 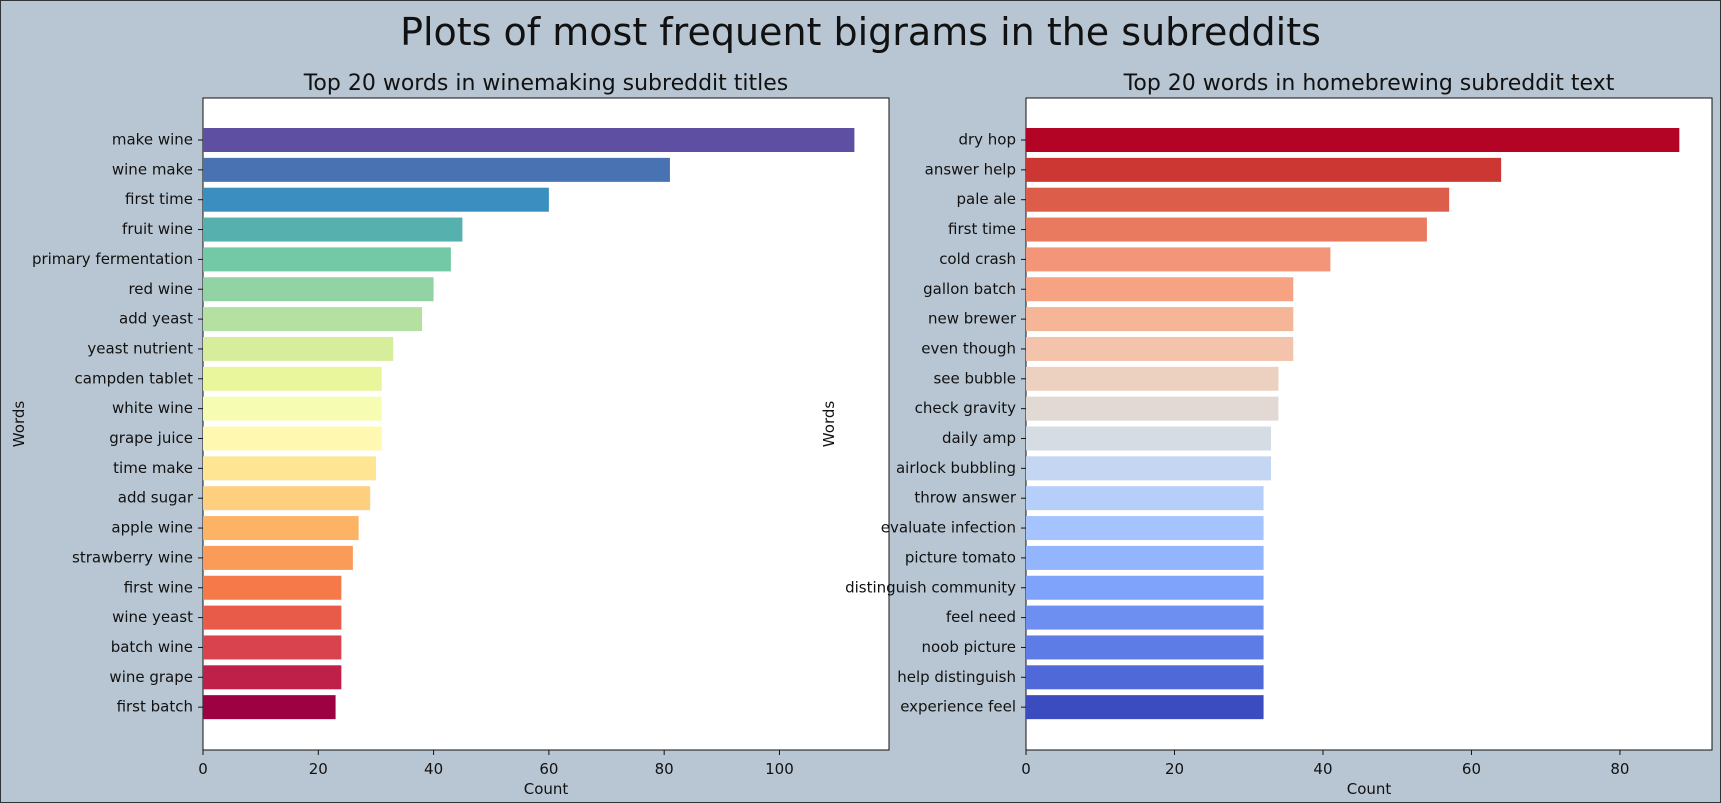 I want to click on winemaking-y-tick-label-grape-juice: grape juice, so click(x=151, y=438).